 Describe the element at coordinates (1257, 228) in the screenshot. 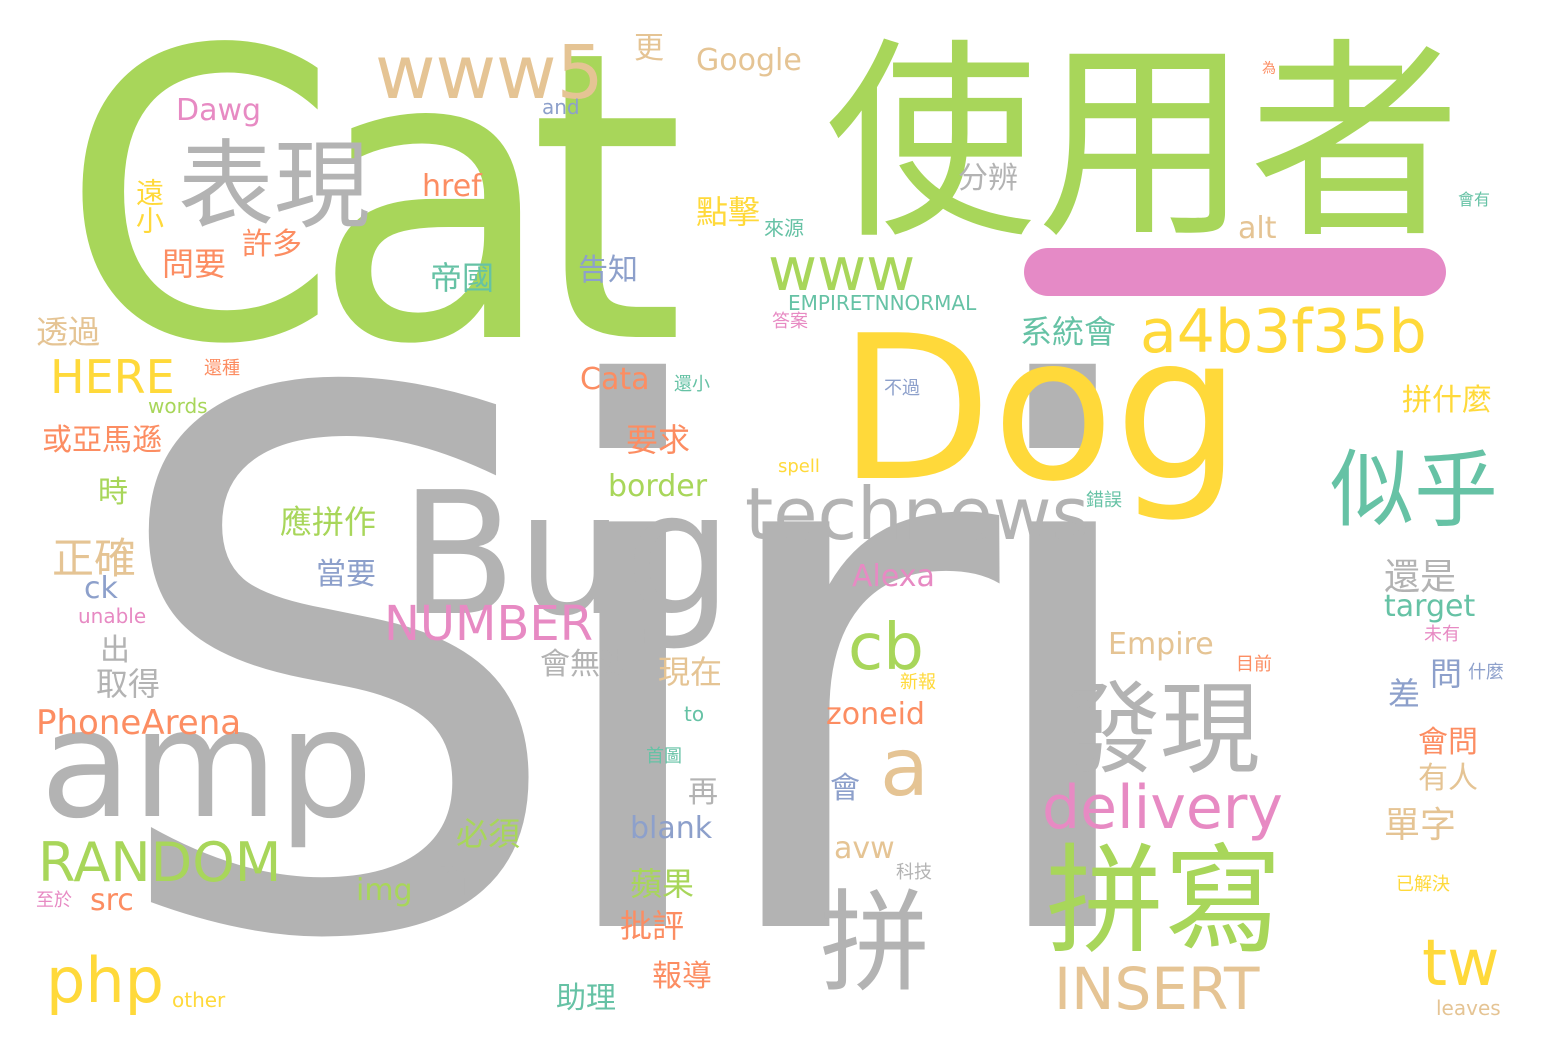

I see `word-alt: alt` at that location.